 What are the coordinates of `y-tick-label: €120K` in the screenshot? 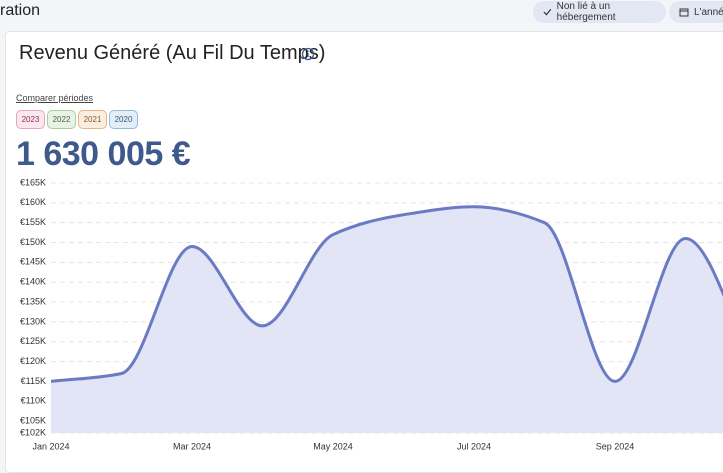 It's located at (33, 361).